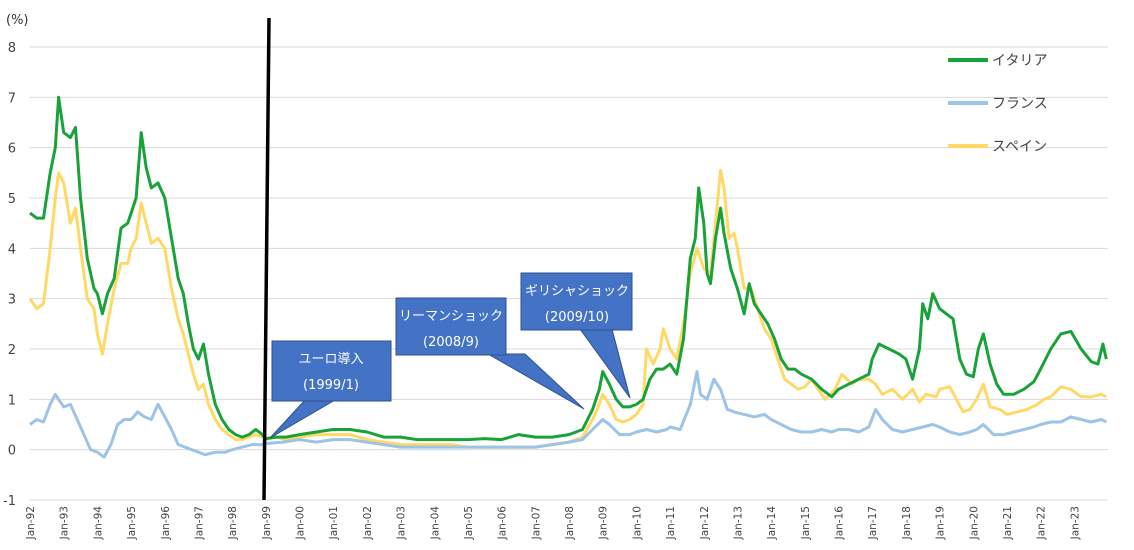  I want to click on callout-euro-introduction: ユーロ導入 (1999/1), so click(330, 389).